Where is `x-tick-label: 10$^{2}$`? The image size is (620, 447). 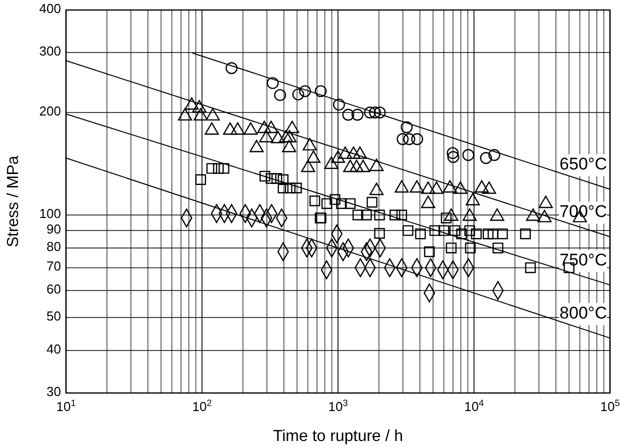 x-tick-label: 10$^{2}$ is located at coordinates (202, 406).